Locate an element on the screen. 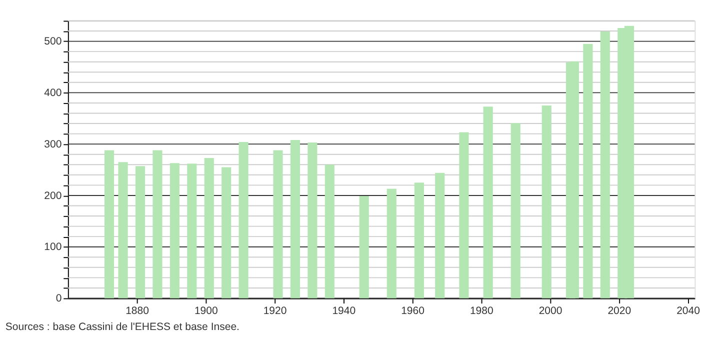 The width and height of the screenshot is (710, 340). x-tick-label: 1920 is located at coordinates (275, 311).